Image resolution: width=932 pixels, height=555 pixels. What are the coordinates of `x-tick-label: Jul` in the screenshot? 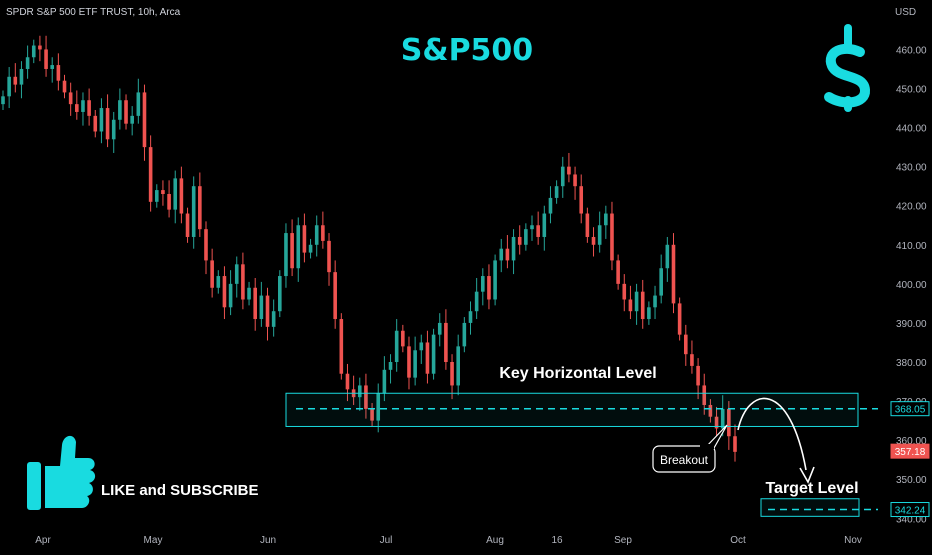 It's located at (386, 540).